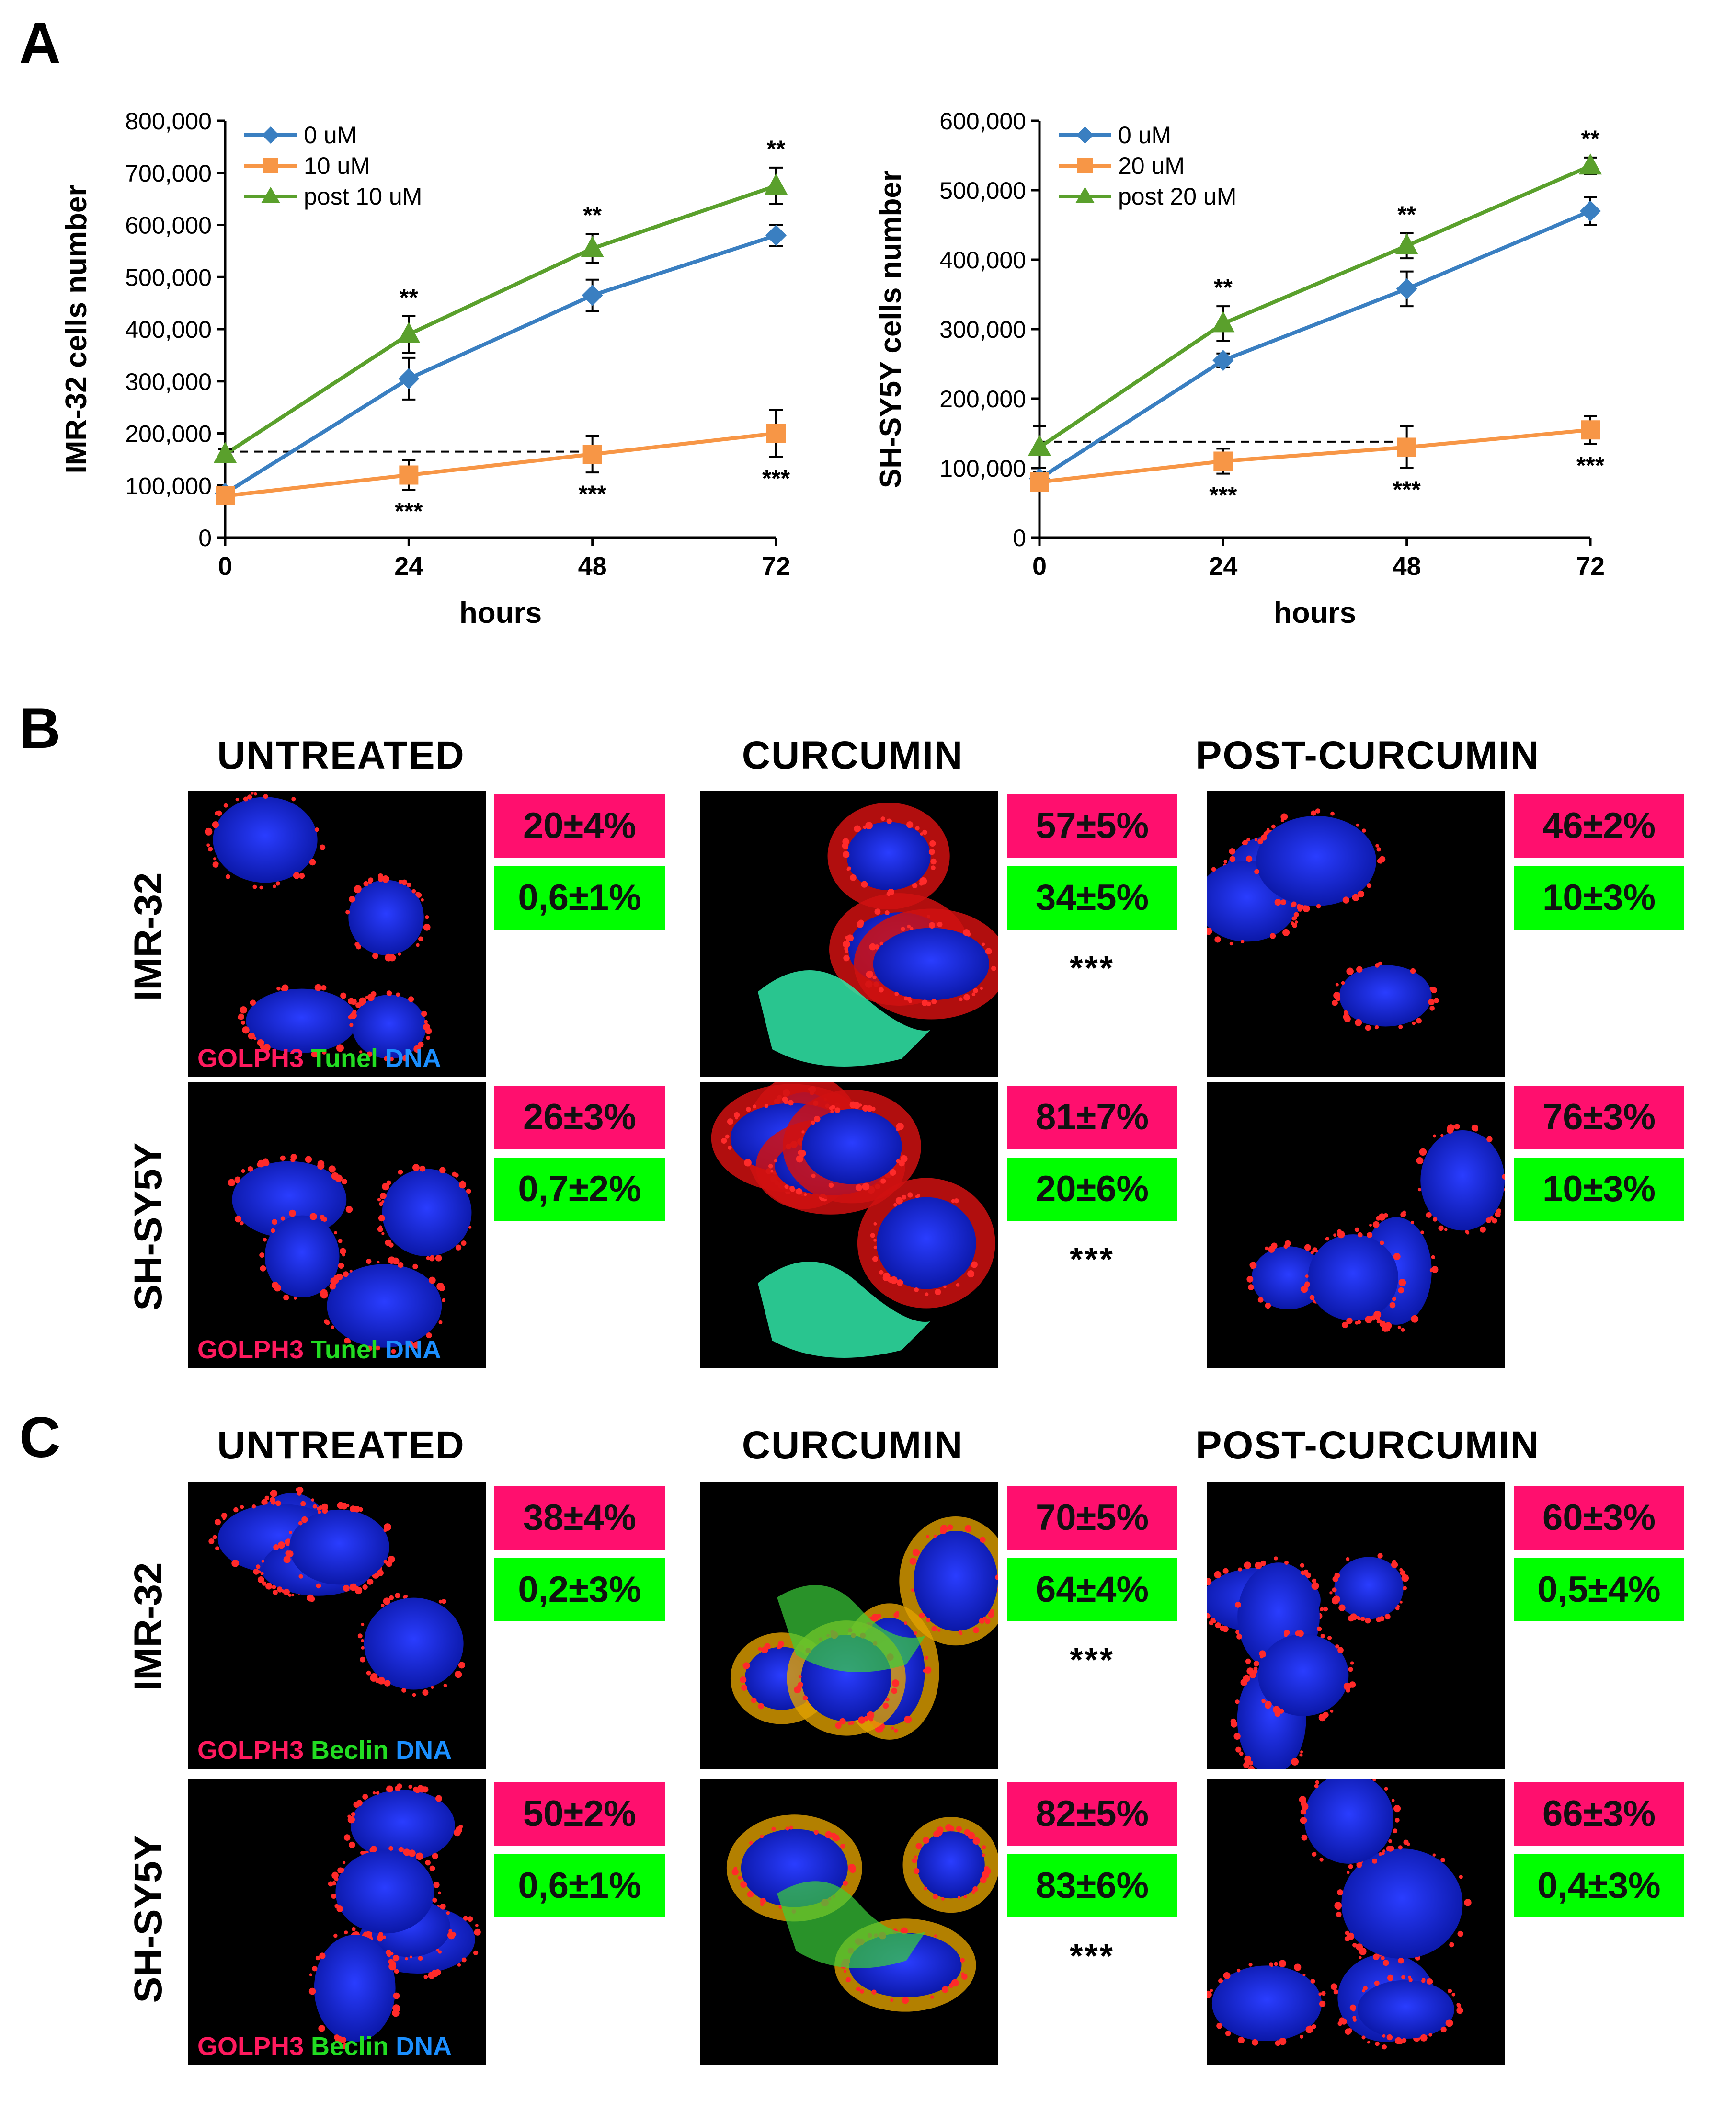  Describe the element at coordinates (1599, 1518) in the screenshot. I see `c-golph3-value: 60±3%` at that location.